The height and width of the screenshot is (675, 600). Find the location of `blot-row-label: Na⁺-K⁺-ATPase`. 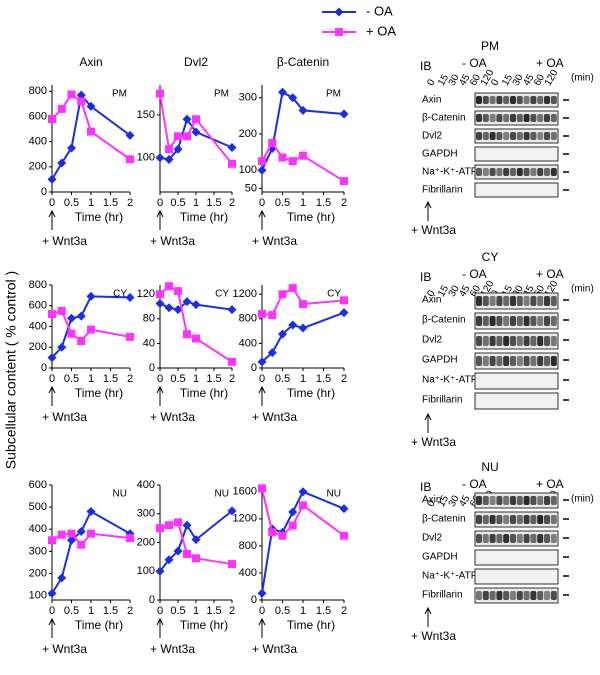

blot-row-label: Na⁺-K⁺-ATPase is located at coordinates (458, 172).